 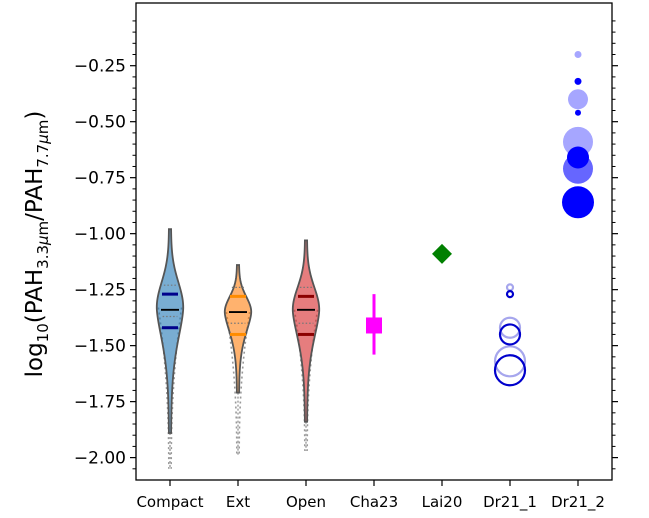 What do you see at coordinates (100, 291) in the screenshot?
I see `y-tick-label: −1.25` at bounding box center [100, 291].